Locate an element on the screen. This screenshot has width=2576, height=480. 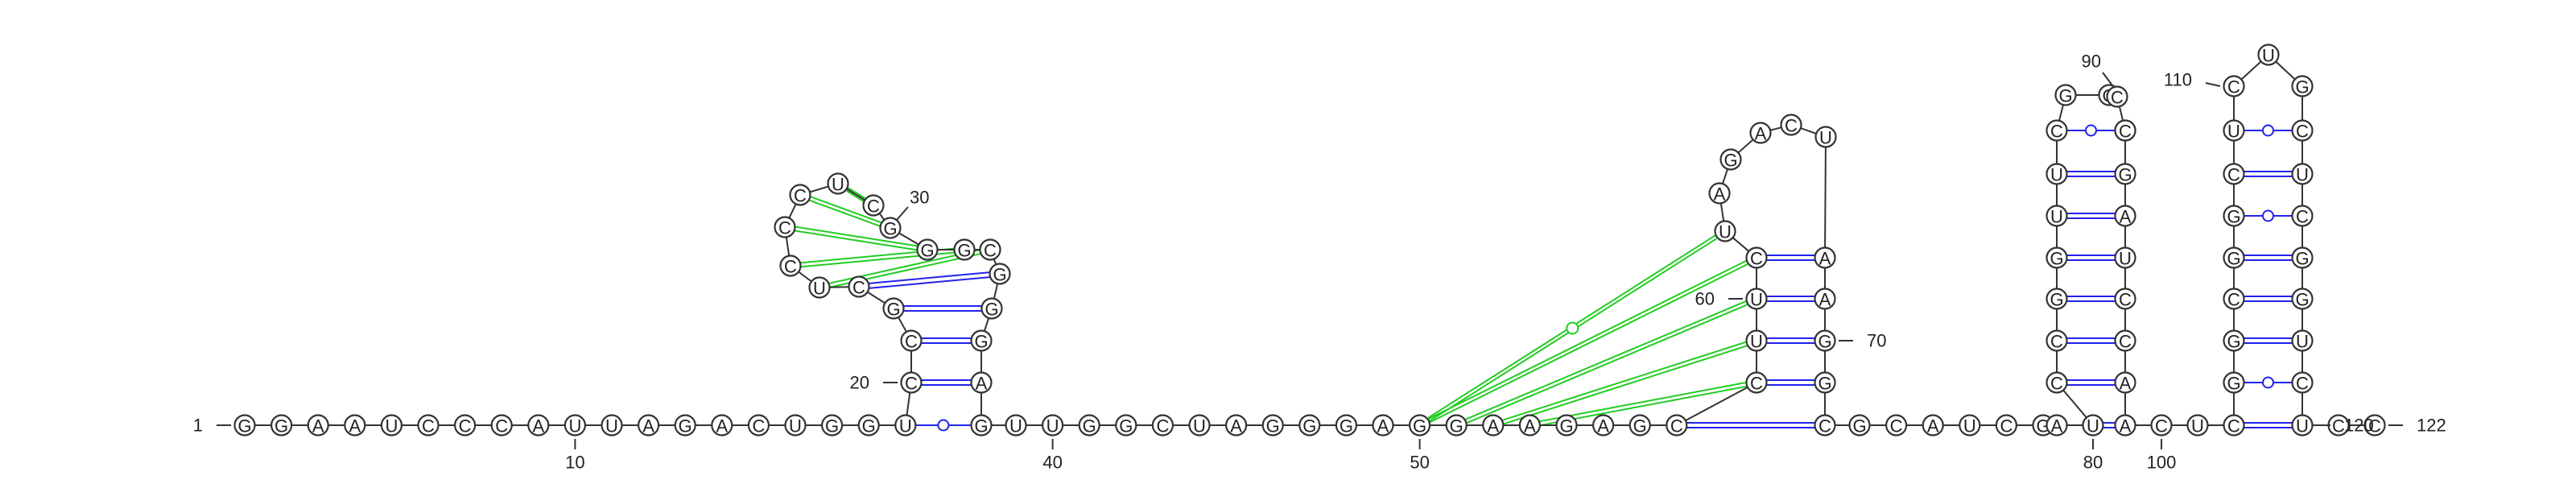
index-label: 20 is located at coordinates (859, 383).